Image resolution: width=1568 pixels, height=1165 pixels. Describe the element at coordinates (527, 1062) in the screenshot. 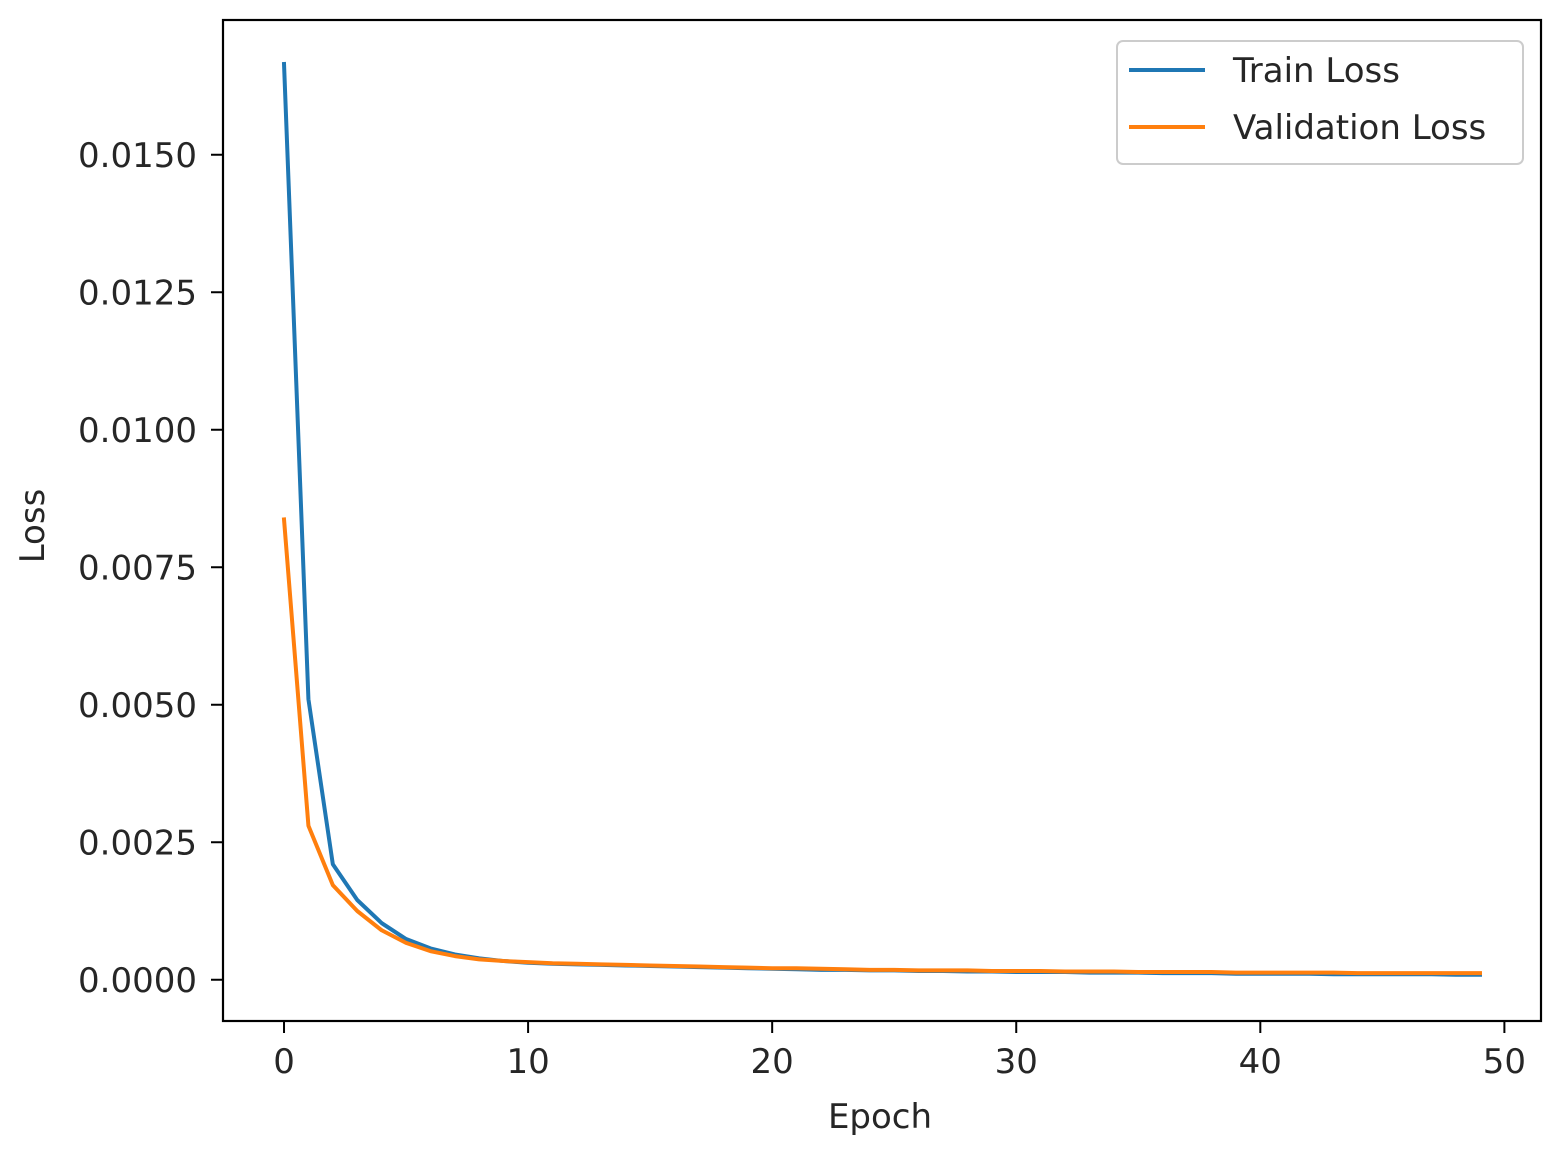

I see `x-tick-label: 10` at that location.